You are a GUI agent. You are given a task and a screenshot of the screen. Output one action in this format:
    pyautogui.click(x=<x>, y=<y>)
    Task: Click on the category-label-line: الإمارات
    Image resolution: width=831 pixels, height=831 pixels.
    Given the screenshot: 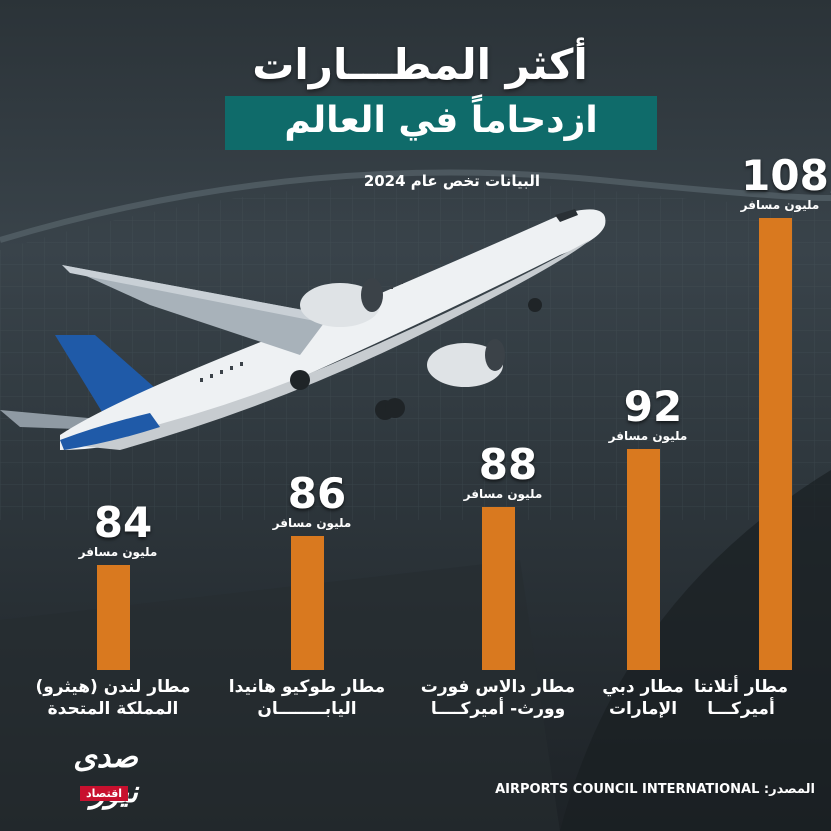 What is the action you would take?
    pyautogui.click(x=643, y=709)
    